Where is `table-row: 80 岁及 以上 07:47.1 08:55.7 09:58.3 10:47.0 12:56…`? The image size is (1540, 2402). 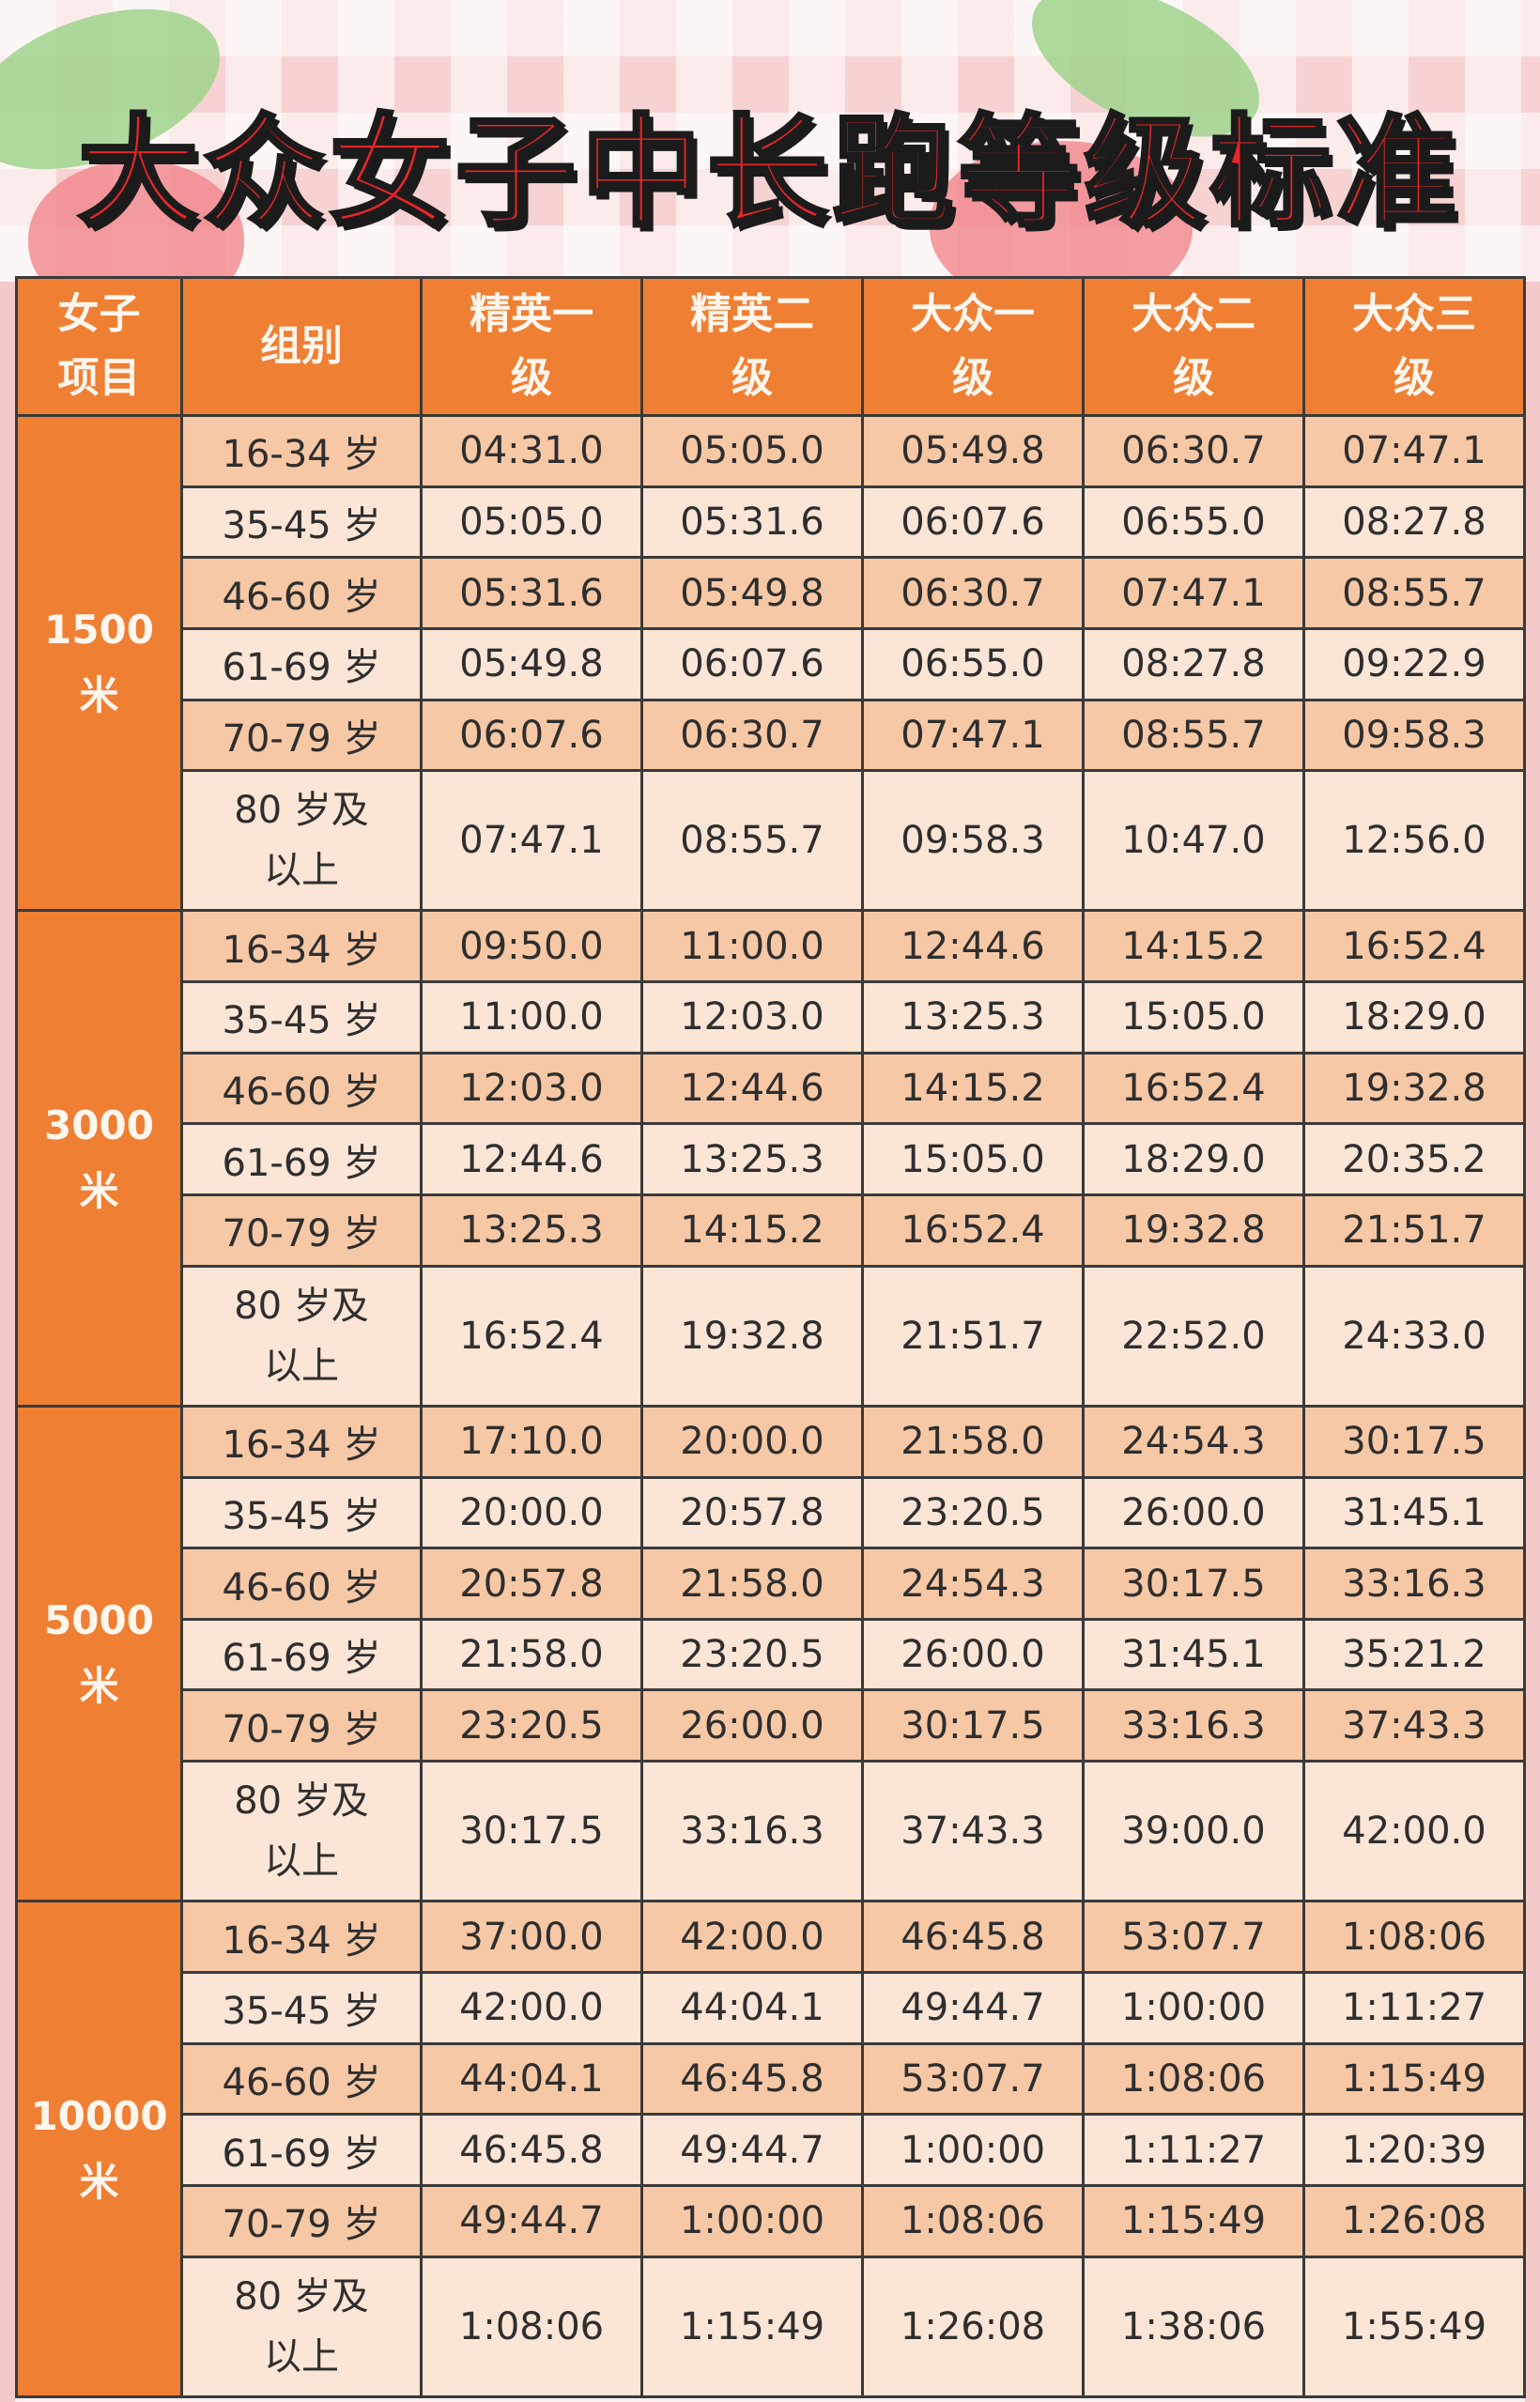 table-row: 80 岁及 以上 07:47.1 08:55.7 09:58.3 10:47.0 12:56… is located at coordinates (771, 841).